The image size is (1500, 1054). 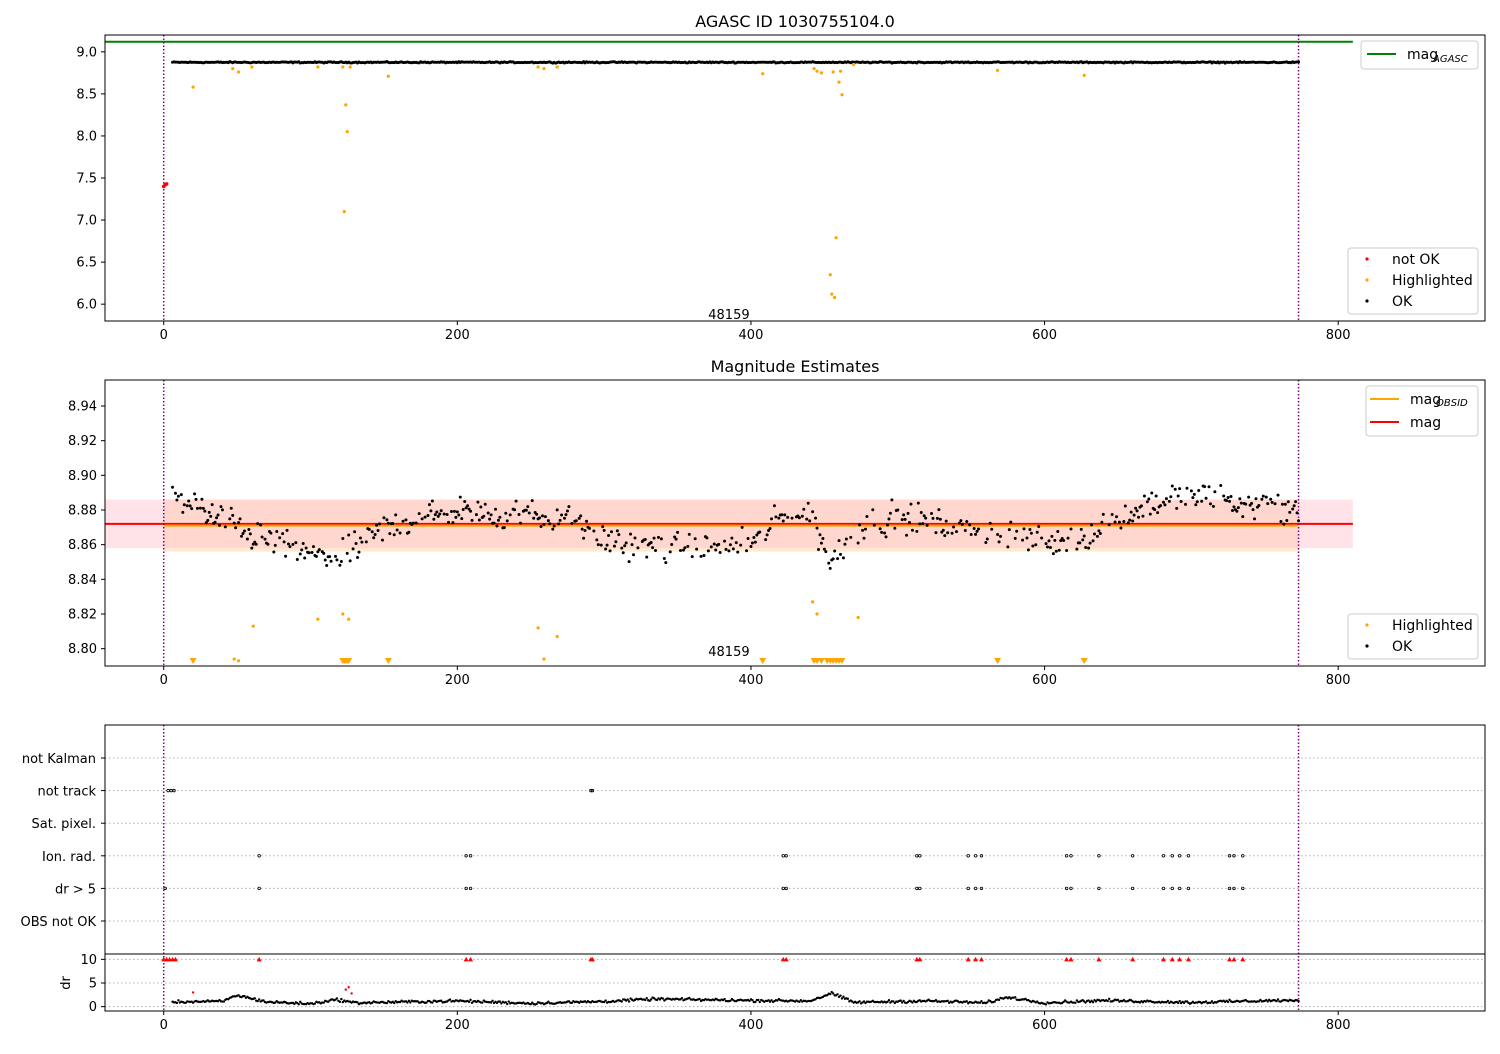 I want to click on flag-row-label: not track, so click(x=66, y=792).